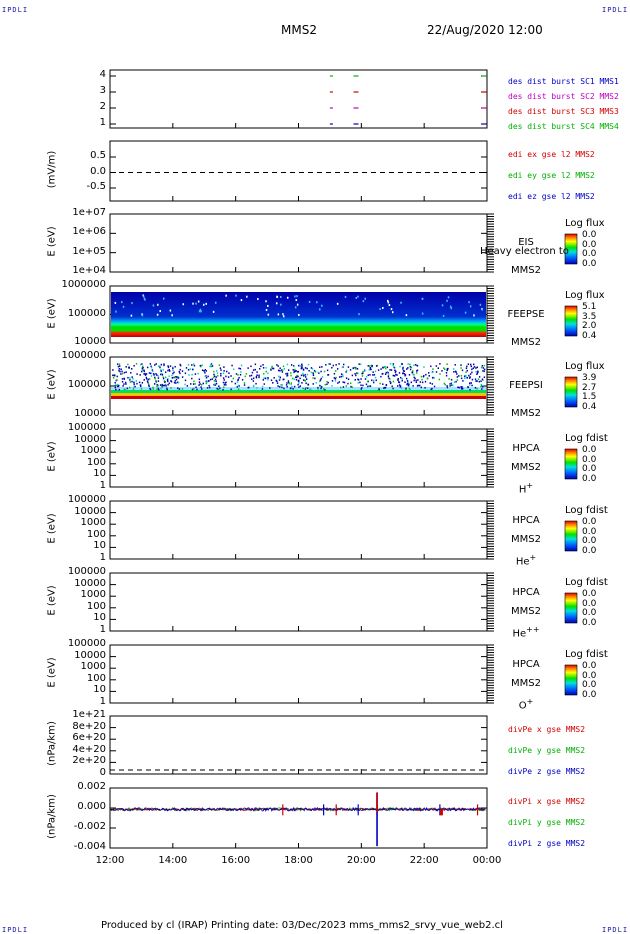 Image resolution: width=630 pixels, height=934 pixels. Describe the element at coordinates (522, 706) in the screenshot. I see `hpca_o-species-name: O` at that location.